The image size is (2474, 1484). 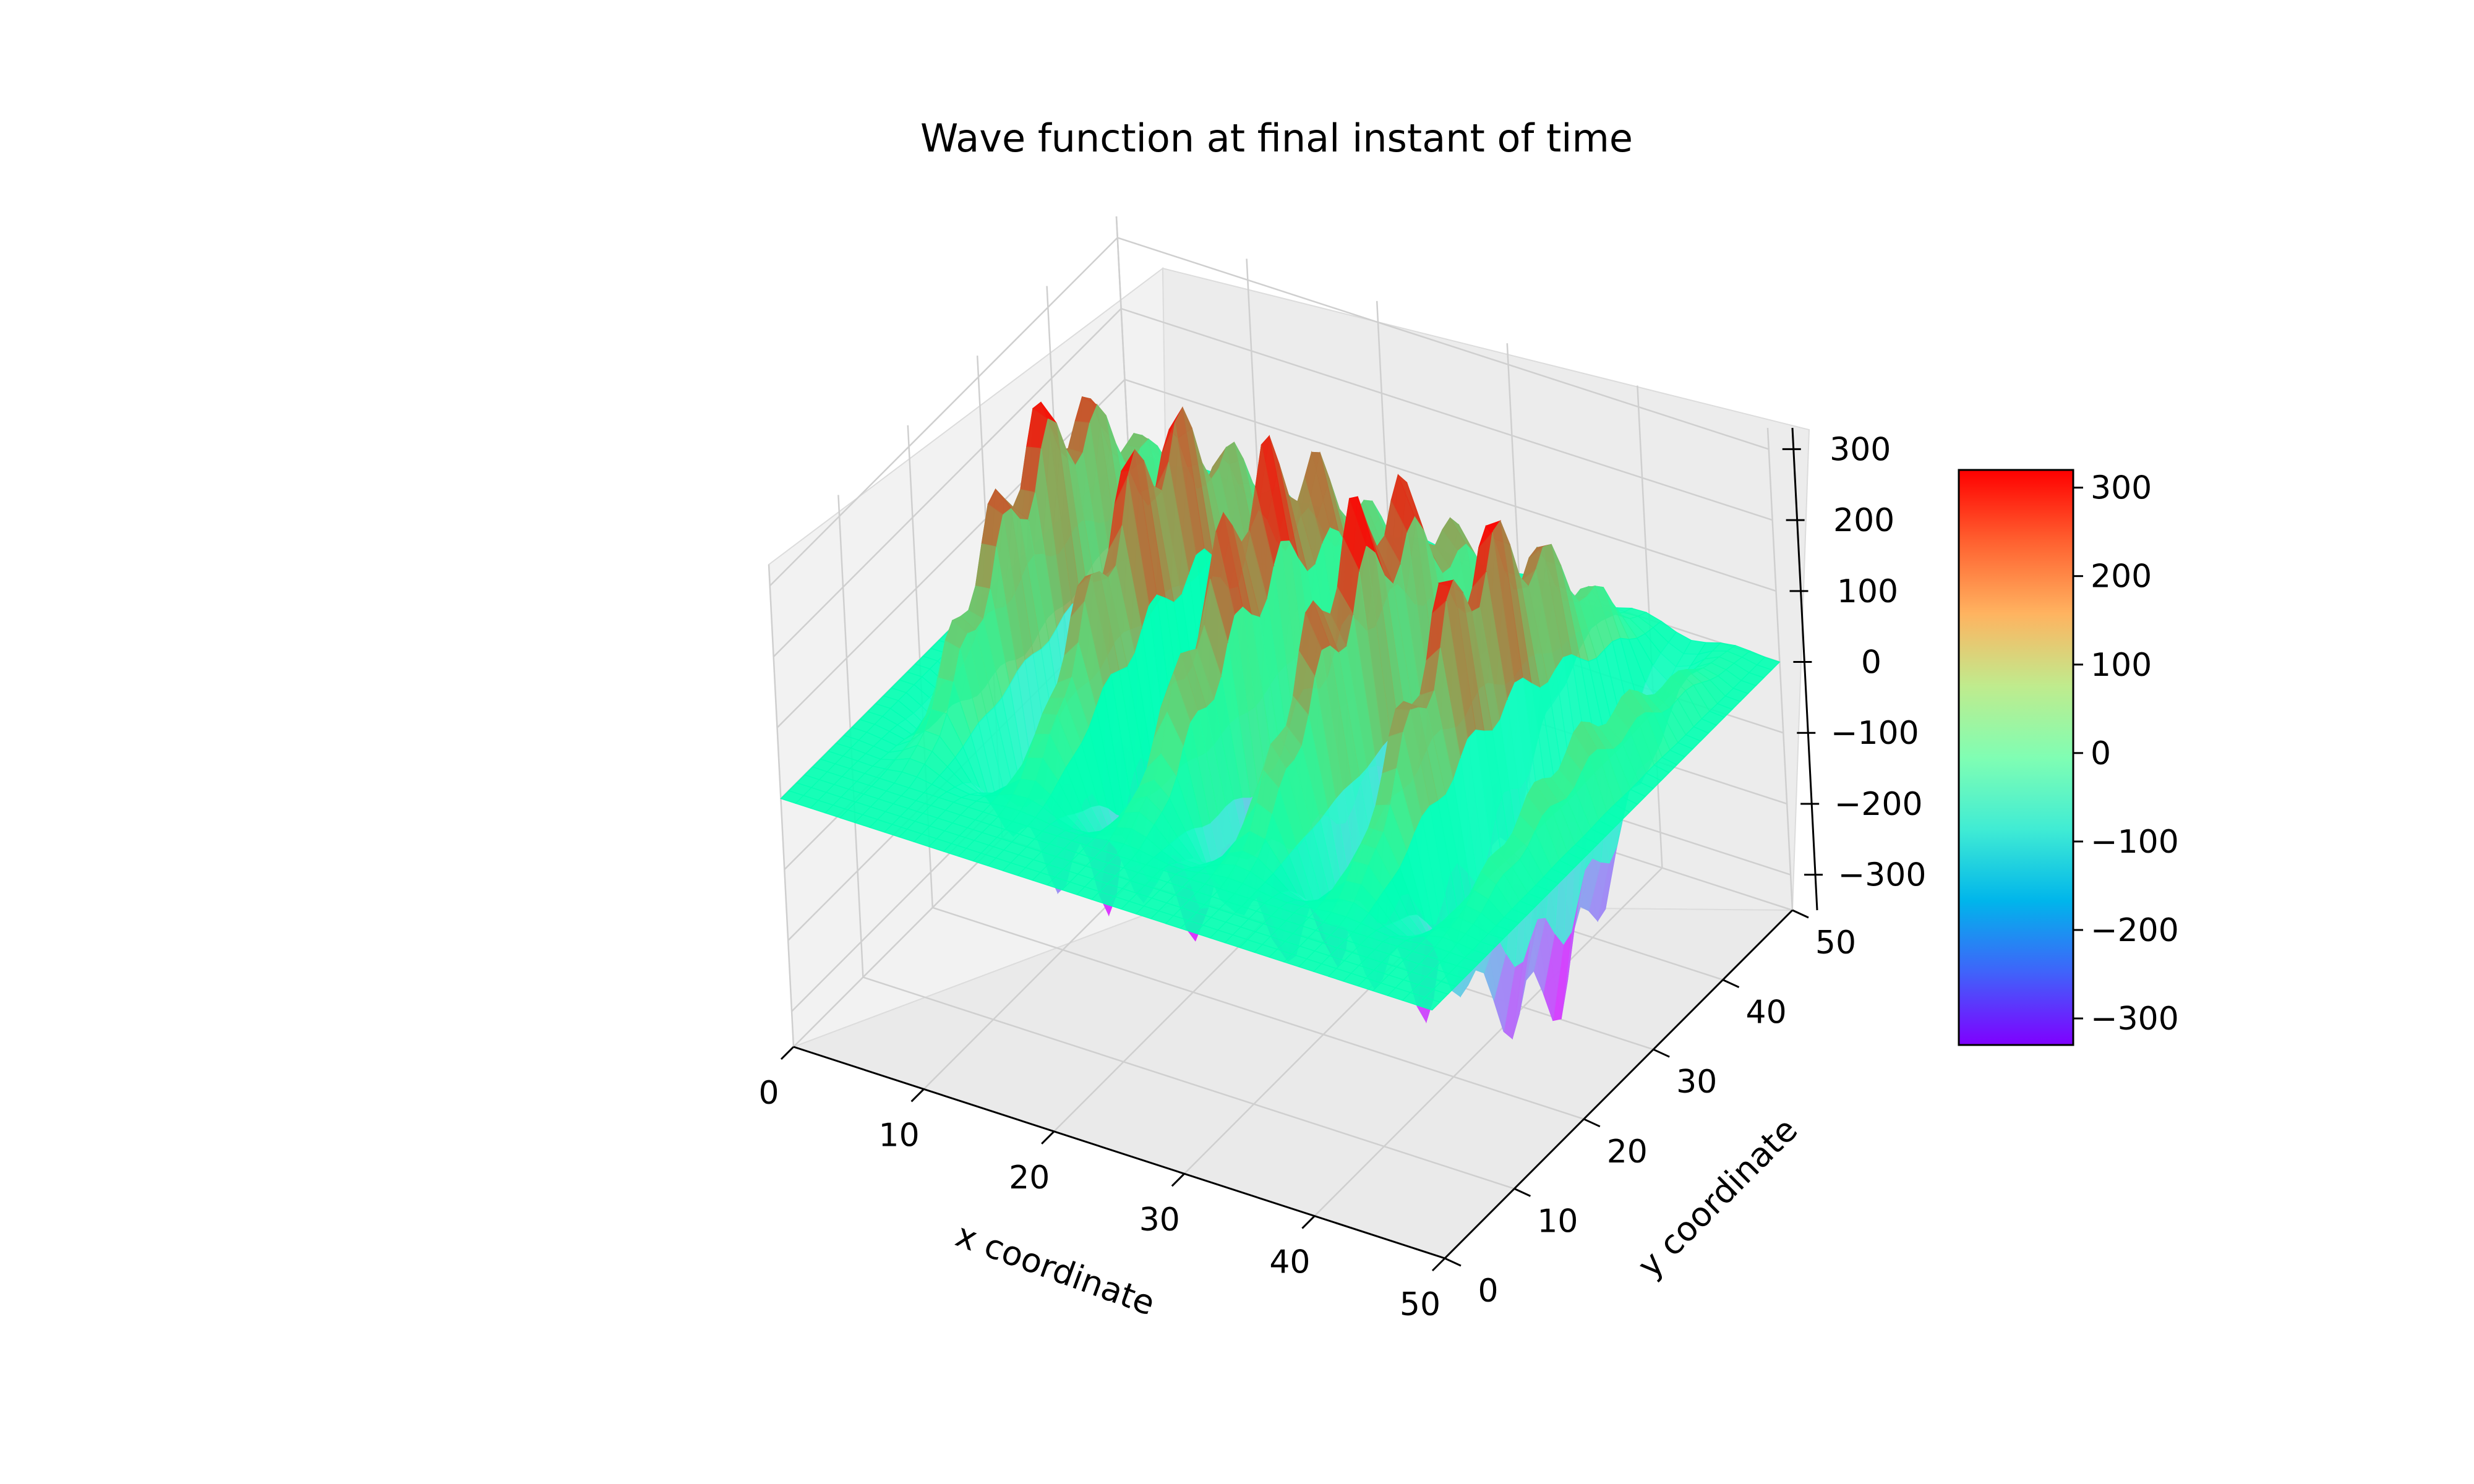 I want to click on colorbar-body, so click(x=2016, y=757).